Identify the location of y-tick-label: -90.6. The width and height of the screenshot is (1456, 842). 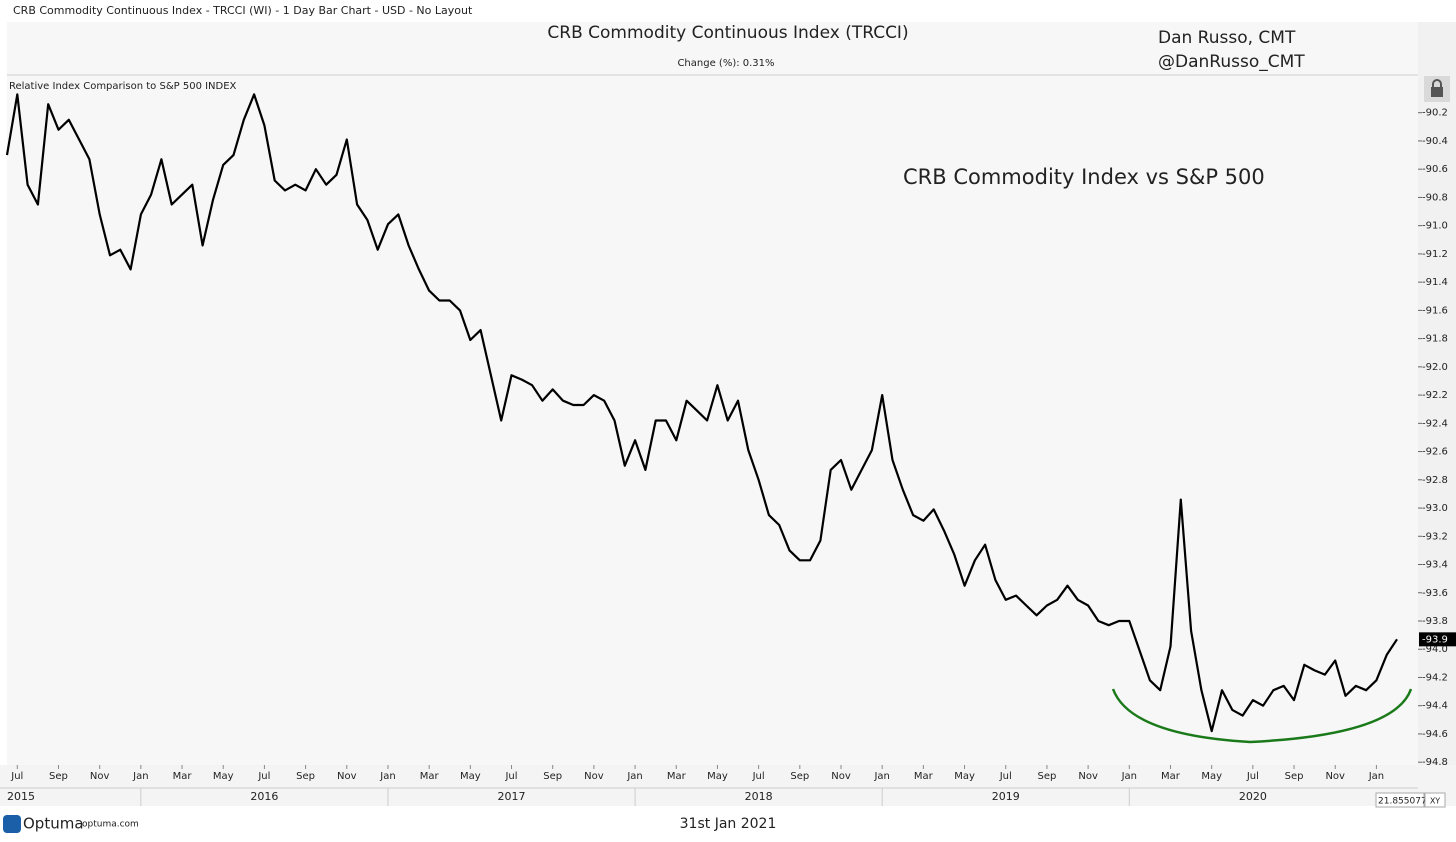
(1435, 169).